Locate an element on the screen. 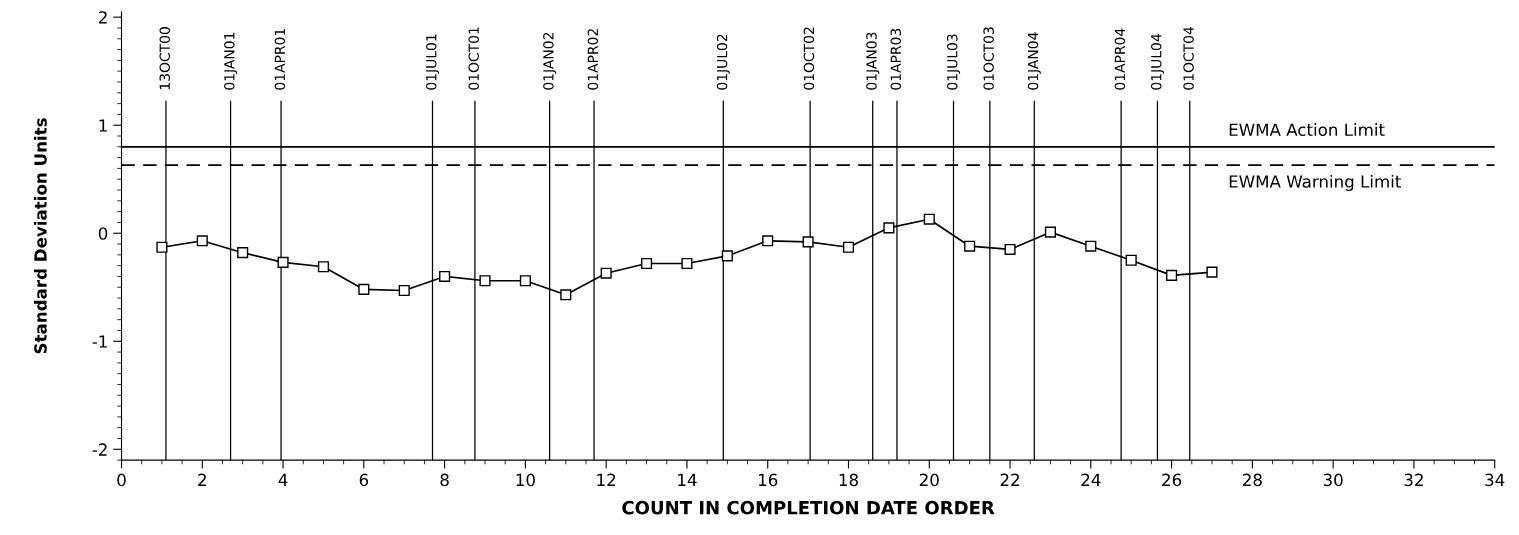 This screenshot has height=535, width=1519. x-tick-label: 6 is located at coordinates (364, 480).